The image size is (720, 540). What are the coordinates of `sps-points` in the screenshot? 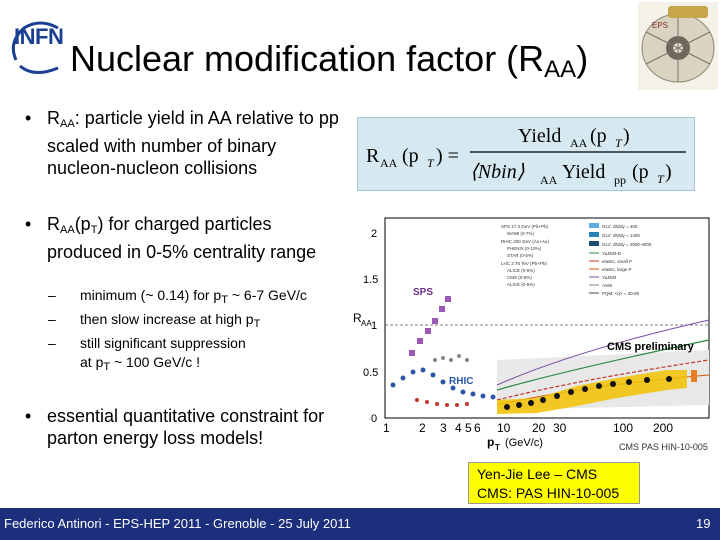 It's located at (430, 326).